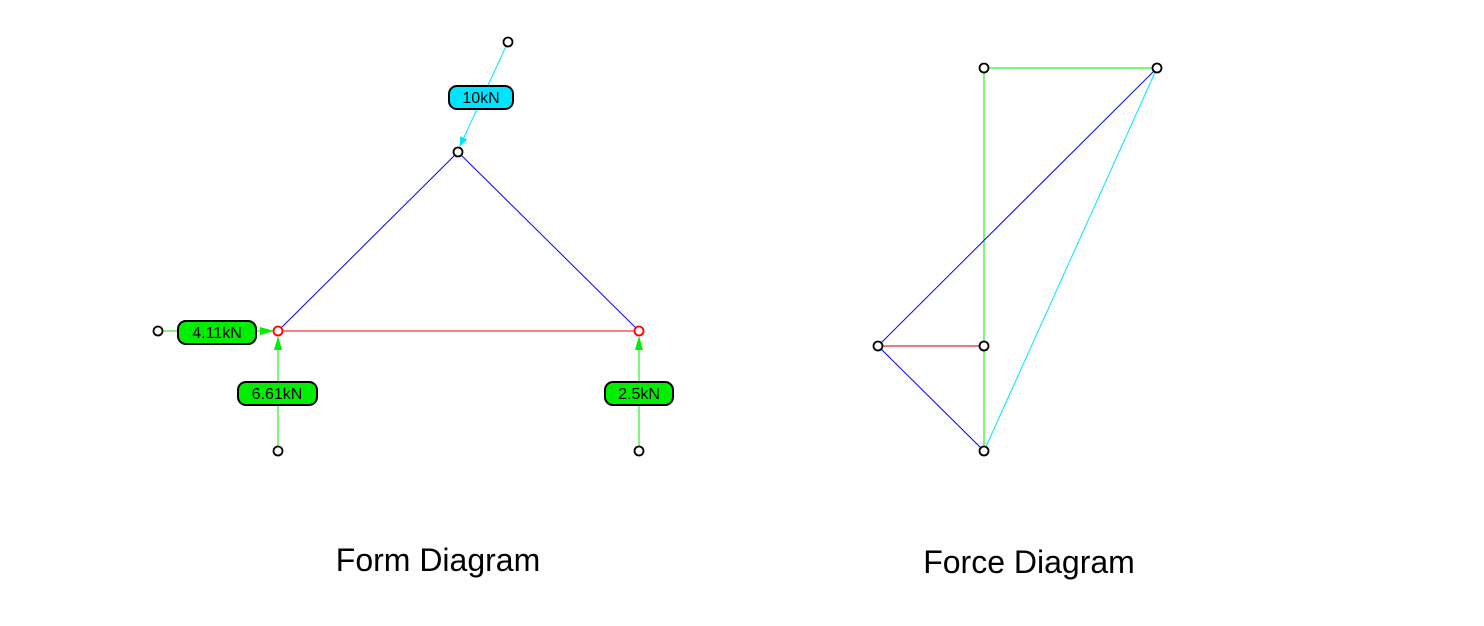 This screenshot has height=626, width=1484. What do you see at coordinates (158, 331) in the screenshot?
I see `horizontal-reaction-origin-node` at bounding box center [158, 331].